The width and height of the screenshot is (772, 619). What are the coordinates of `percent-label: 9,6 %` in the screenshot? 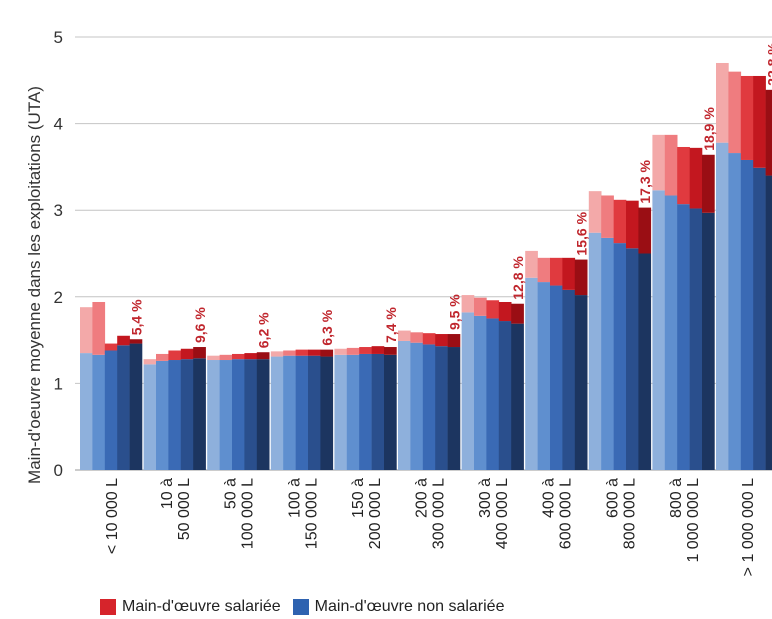 It's located at (200, 325).